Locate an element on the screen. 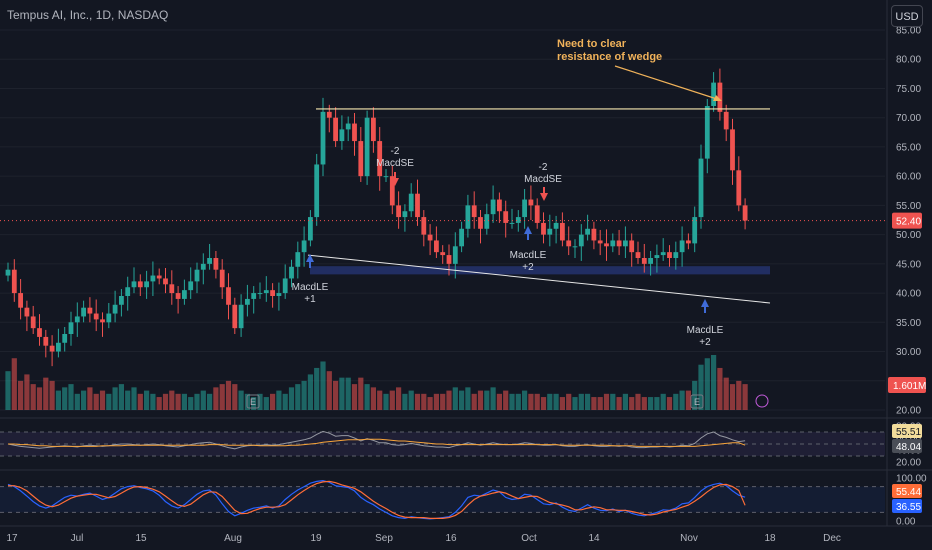  signal-label: MacdLE is located at coordinates (528, 255).